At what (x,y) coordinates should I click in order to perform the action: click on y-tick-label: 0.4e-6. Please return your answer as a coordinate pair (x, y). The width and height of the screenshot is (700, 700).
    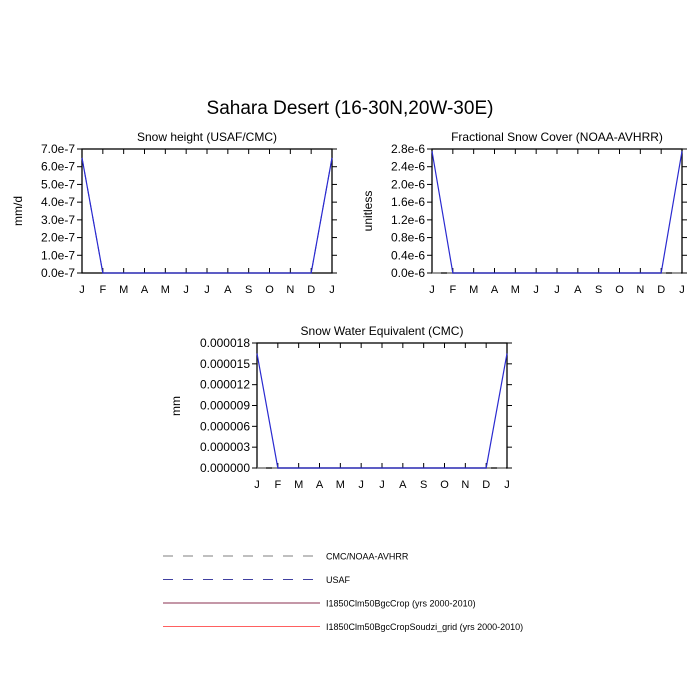
    Looking at the image, I should click on (408, 255).